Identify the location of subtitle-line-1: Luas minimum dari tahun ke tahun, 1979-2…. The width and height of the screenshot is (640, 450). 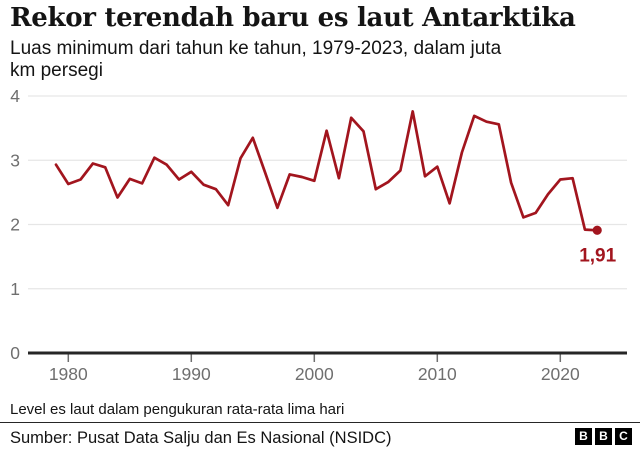
(256, 48).